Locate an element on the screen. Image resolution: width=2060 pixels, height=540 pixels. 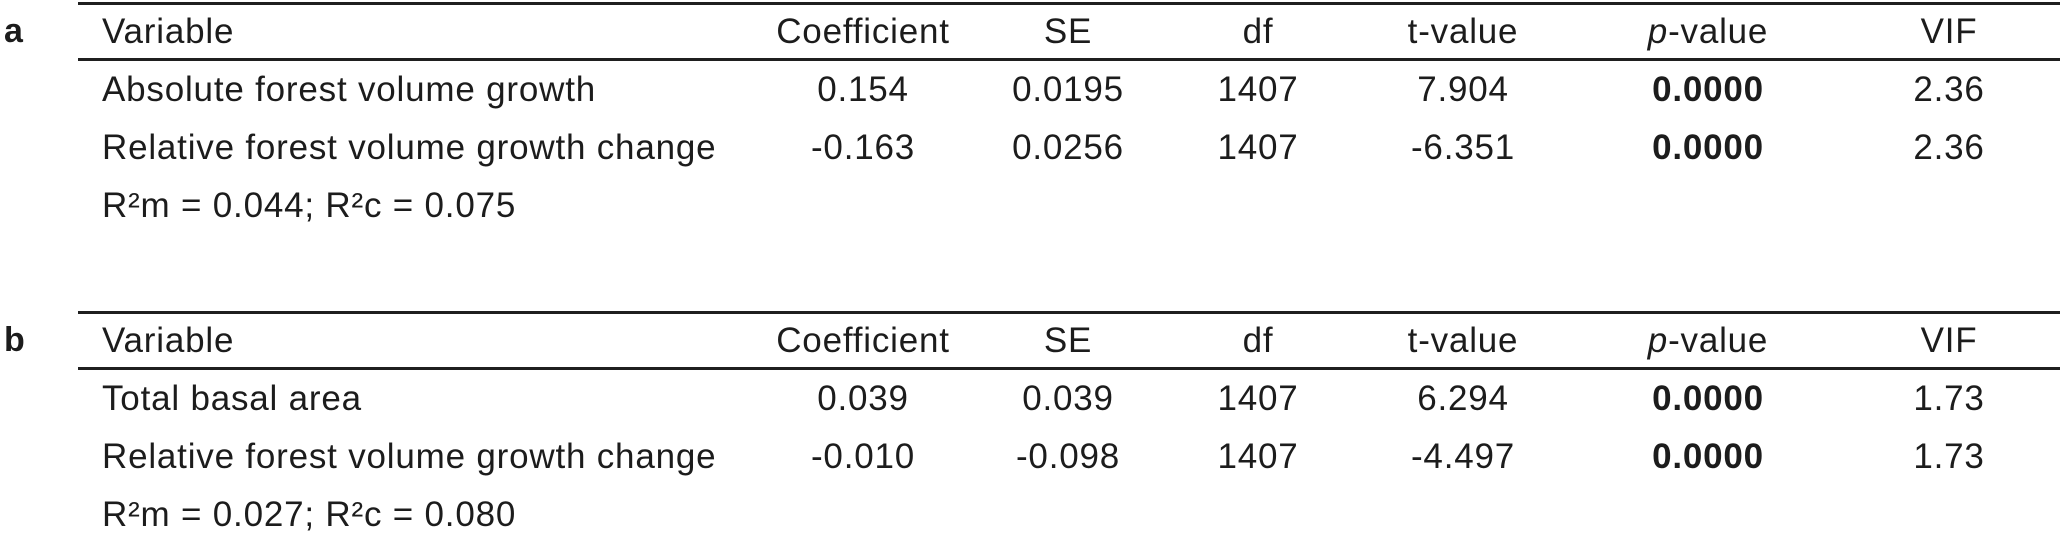
cell-coefficient: -0.163 is located at coordinates (863, 147).